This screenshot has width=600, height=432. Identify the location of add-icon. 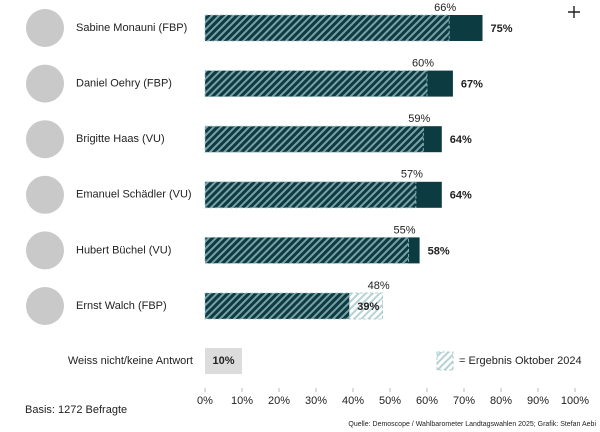
(574, 12).